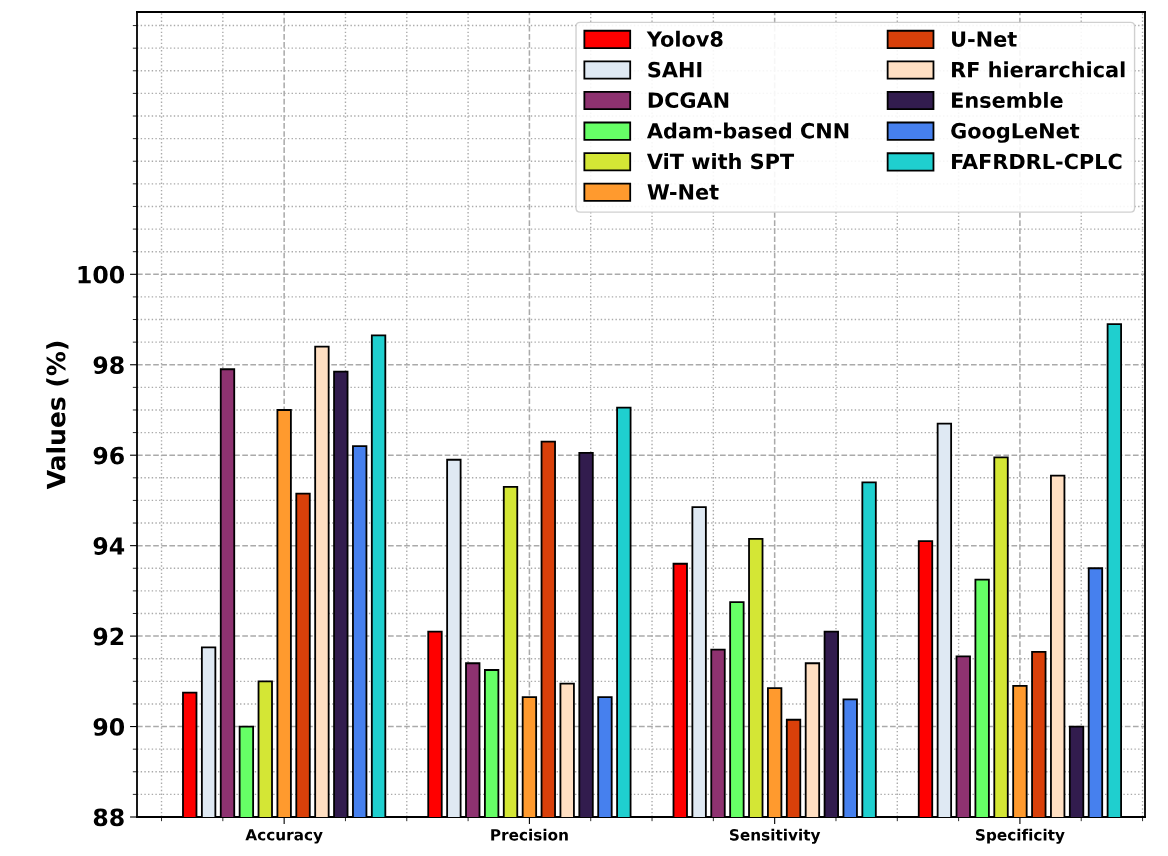 The width and height of the screenshot is (1168, 856). What do you see at coordinates (108, 365) in the screenshot?
I see `y-tick-label: 98` at bounding box center [108, 365].